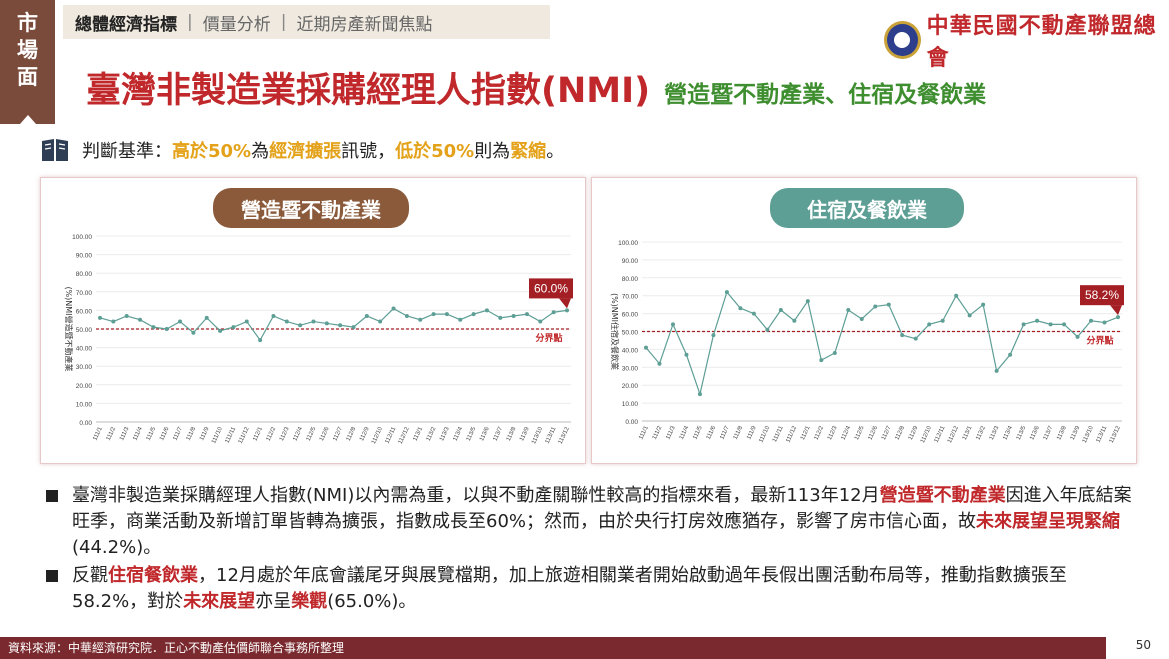 Image resolution: width=1169 pixels, height=659 pixels. What do you see at coordinates (1048, 521) in the screenshot?
I see `bullet-highlight: 未來展望呈現緊縮` at bounding box center [1048, 521].